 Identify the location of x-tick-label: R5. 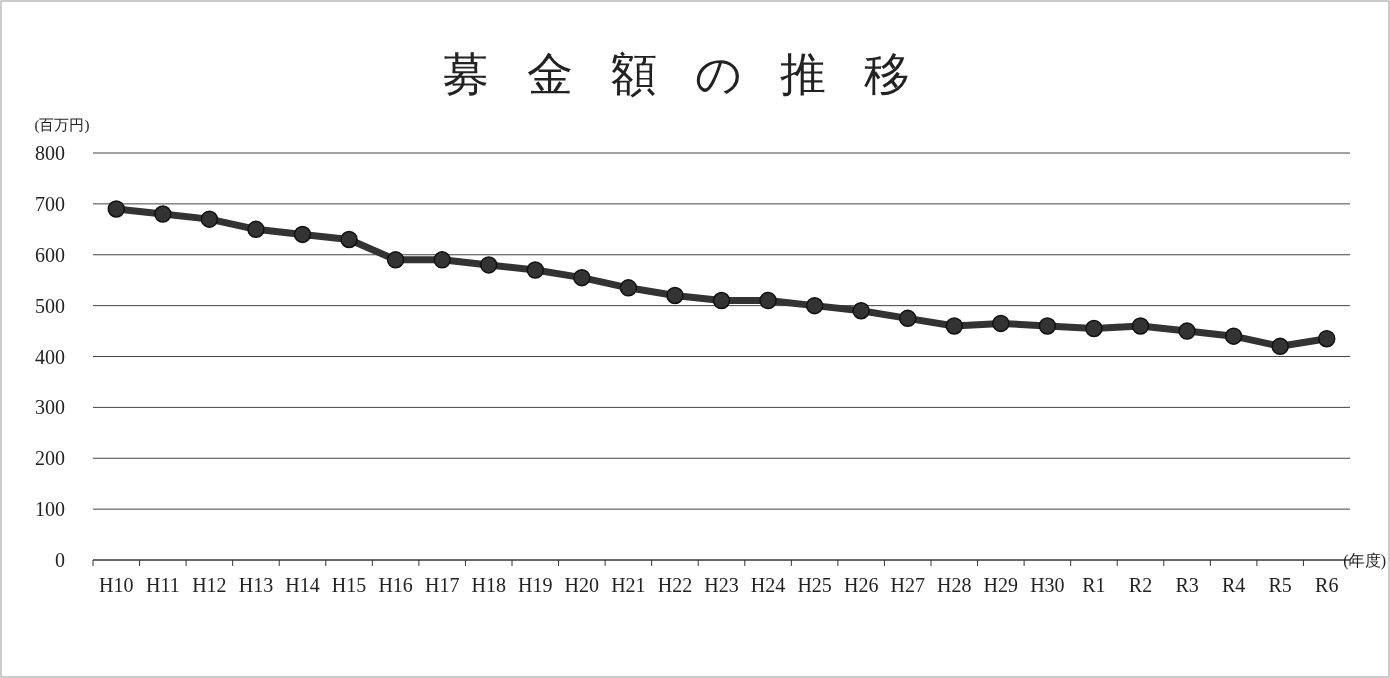
(1280, 585).